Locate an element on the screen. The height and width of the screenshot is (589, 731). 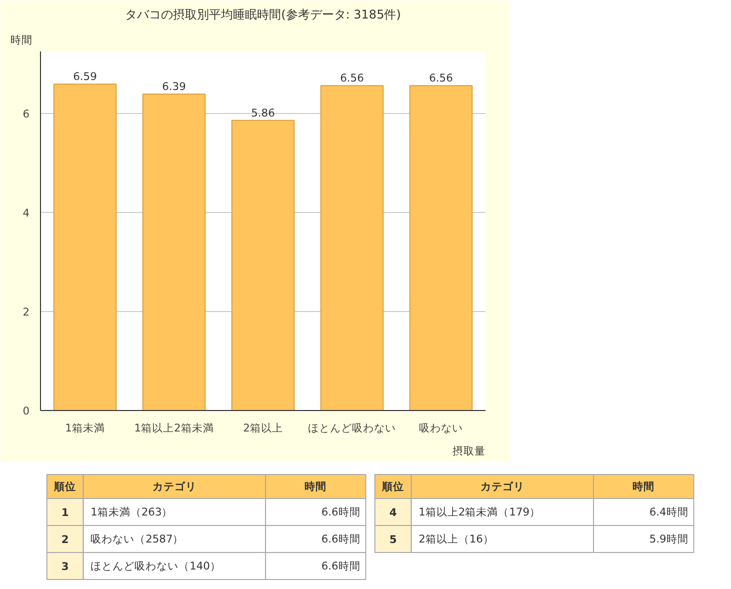
y-tick-label: 6 is located at coordinates (26, 113).